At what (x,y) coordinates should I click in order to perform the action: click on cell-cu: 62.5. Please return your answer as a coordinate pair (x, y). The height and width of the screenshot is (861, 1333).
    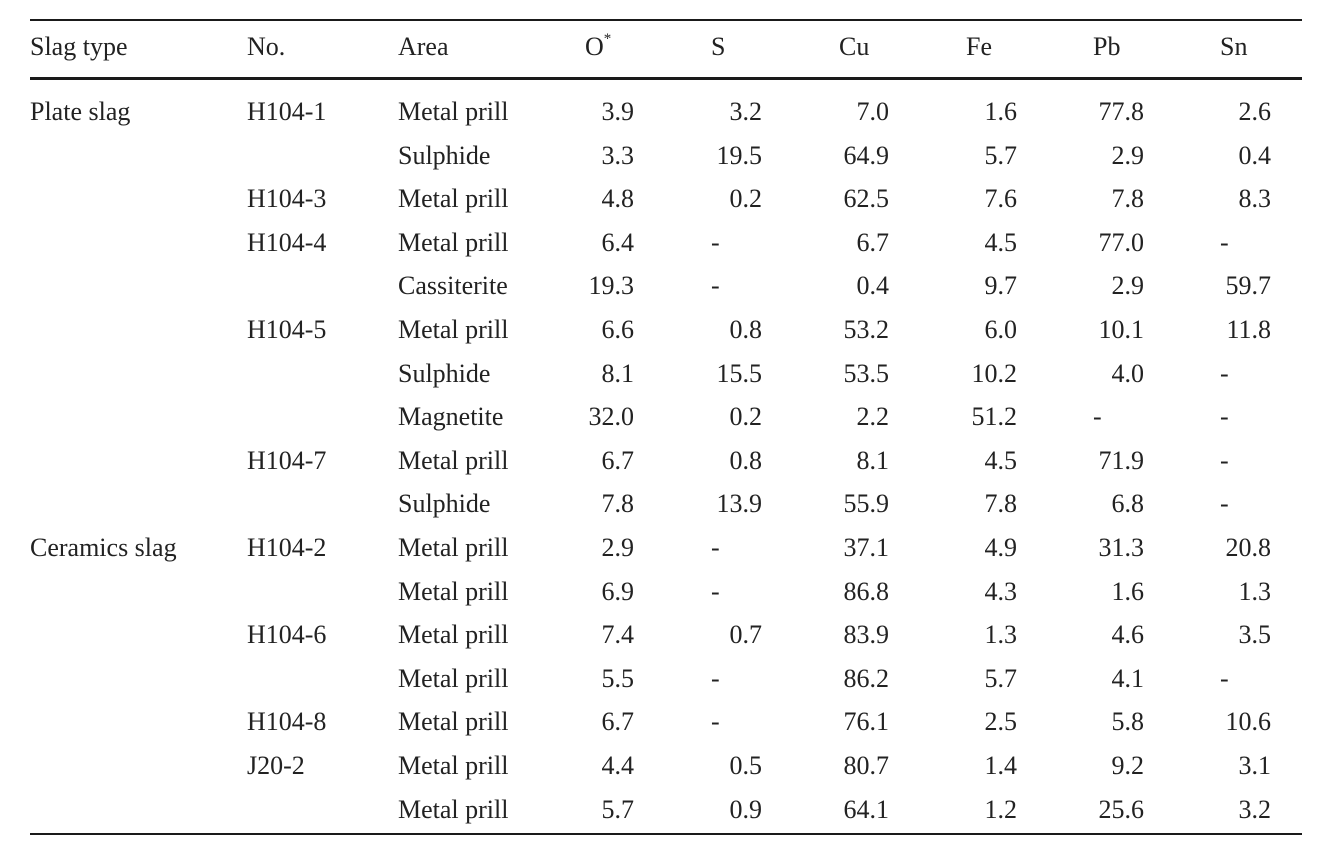
    Looking at the image, I should click on (866, 199).